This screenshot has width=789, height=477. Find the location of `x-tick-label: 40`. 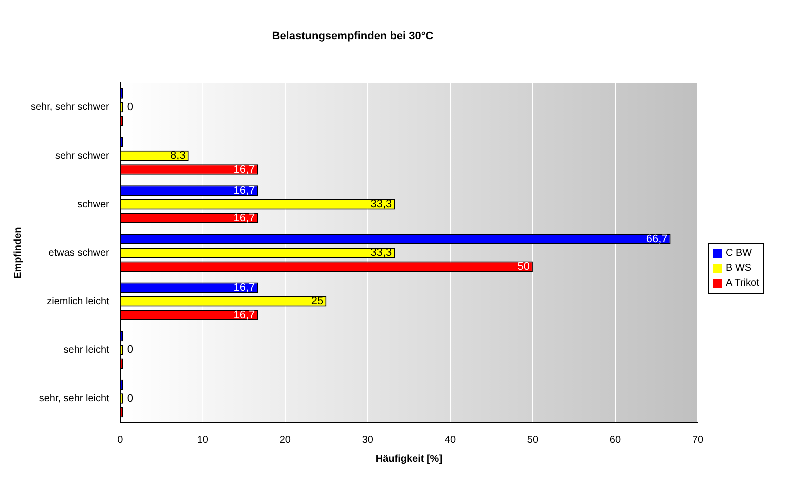

x-tick-label: 40 is located at coordinates (450, 440).